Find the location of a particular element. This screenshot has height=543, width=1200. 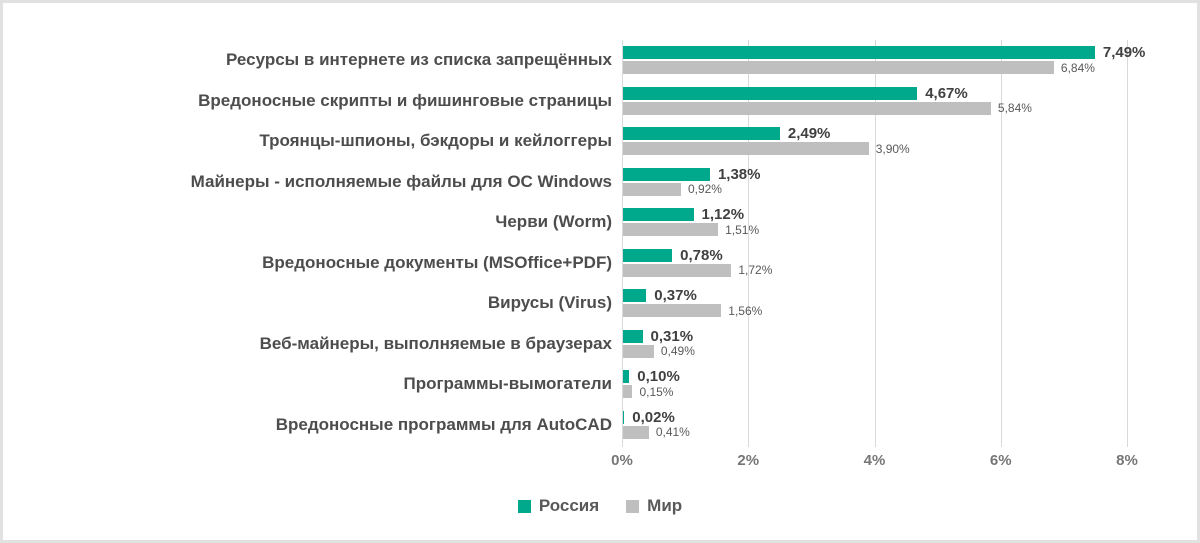

russia-bar-line: 0,78% is located at coordinates (875, 255).